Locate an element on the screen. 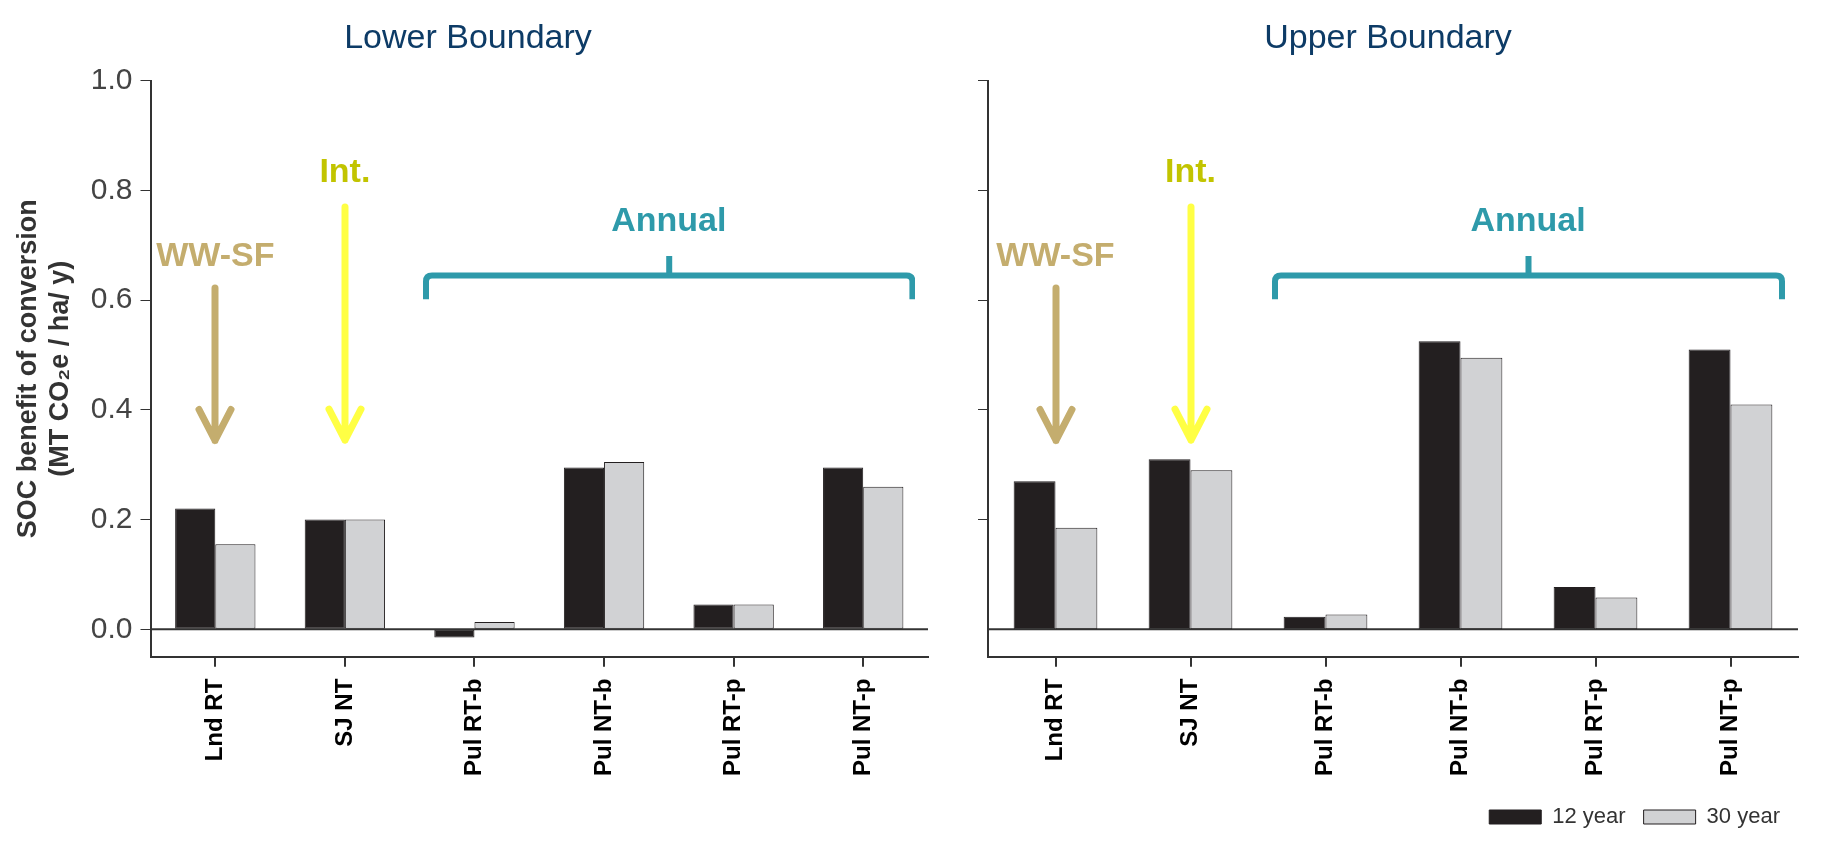 Image resolution: width=1841 pixels, height=850 pixels. legend-label: 30 year is located at coordinates (1743, 816).